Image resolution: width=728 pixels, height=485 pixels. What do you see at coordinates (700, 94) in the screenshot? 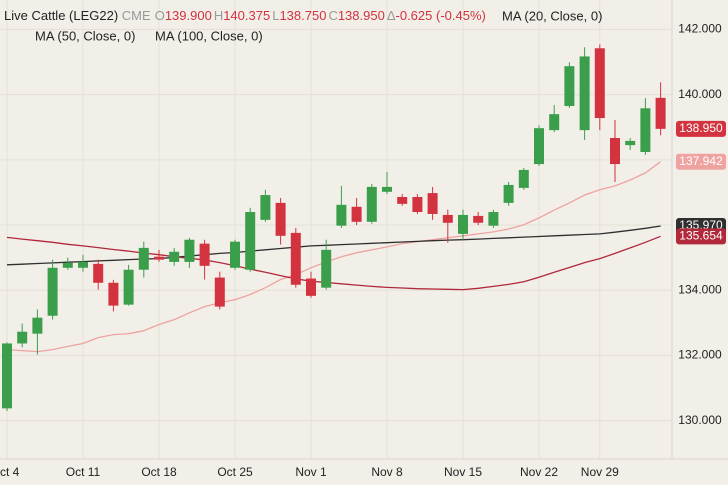
I see `y-tick-label: 140.000` at bounding box center [700, 94].